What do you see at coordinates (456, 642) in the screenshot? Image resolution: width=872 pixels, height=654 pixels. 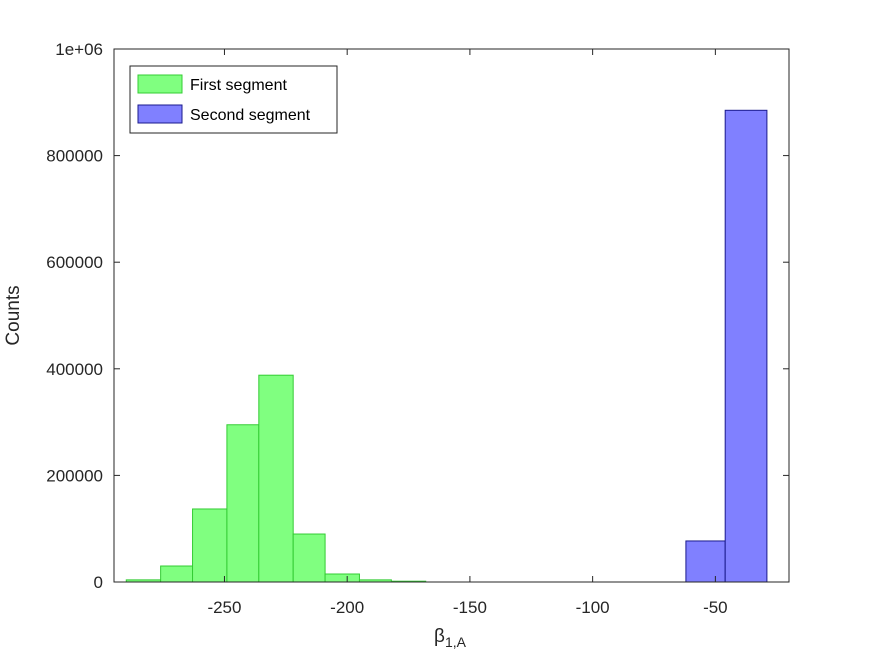 I see `x-axis-label-subscript: 1,A` at bounding box center [456, 642].